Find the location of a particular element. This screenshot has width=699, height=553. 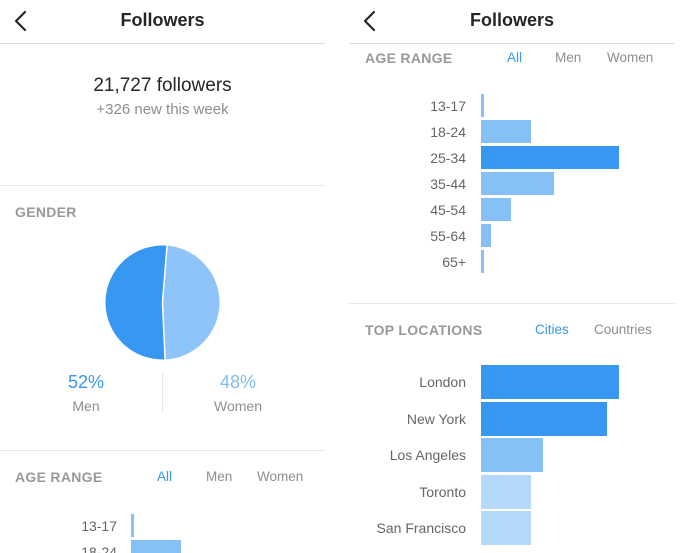

pie-slice-separator is located at coordinates (164, 302).